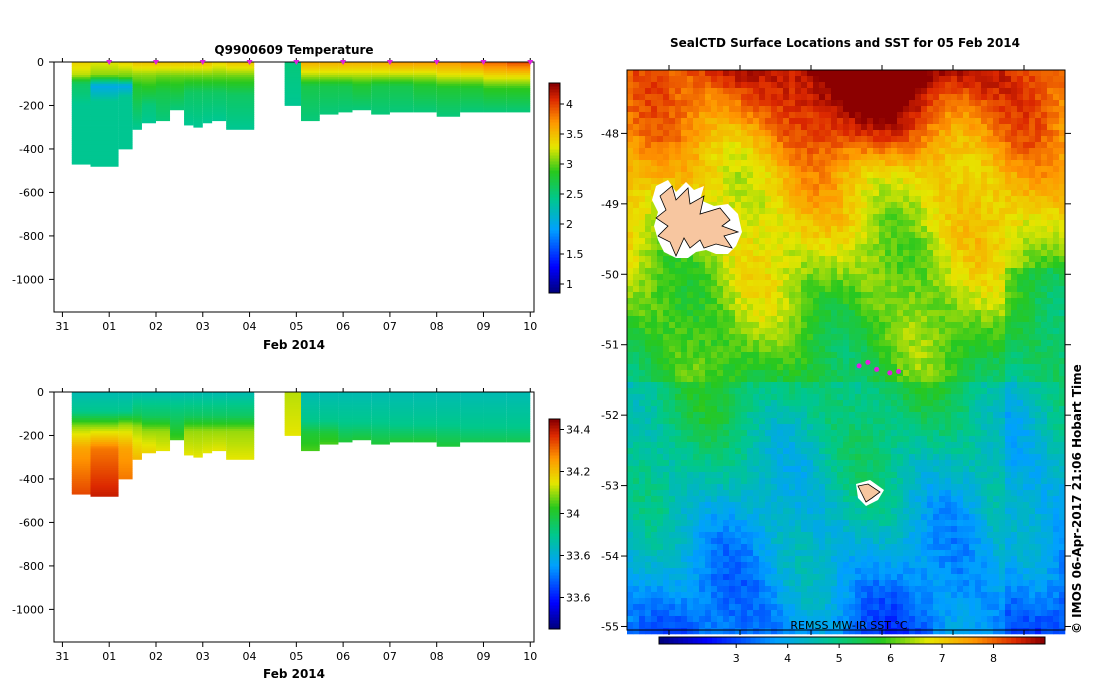  Describe the element at coordinates (62, 656) in the screenshot. I see `x-tick-label: 31` at that location.